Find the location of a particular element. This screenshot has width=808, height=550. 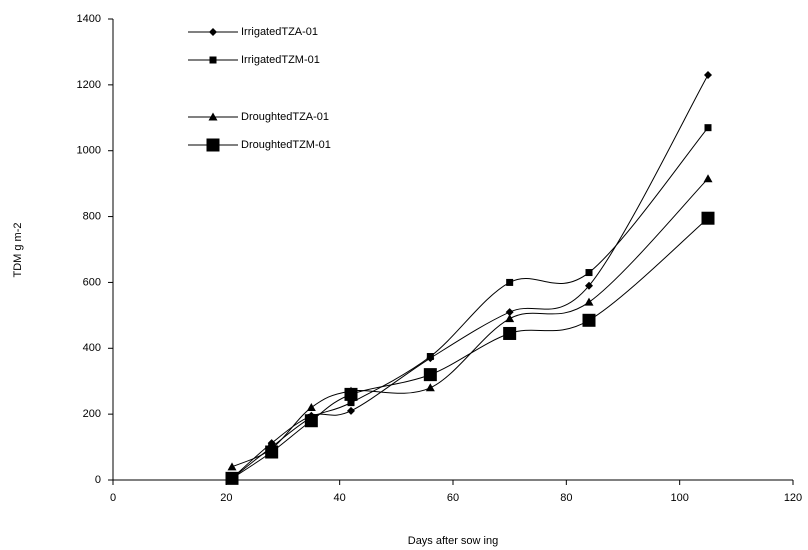

x-tick-label: 40 is located at coordinates (340, 498).